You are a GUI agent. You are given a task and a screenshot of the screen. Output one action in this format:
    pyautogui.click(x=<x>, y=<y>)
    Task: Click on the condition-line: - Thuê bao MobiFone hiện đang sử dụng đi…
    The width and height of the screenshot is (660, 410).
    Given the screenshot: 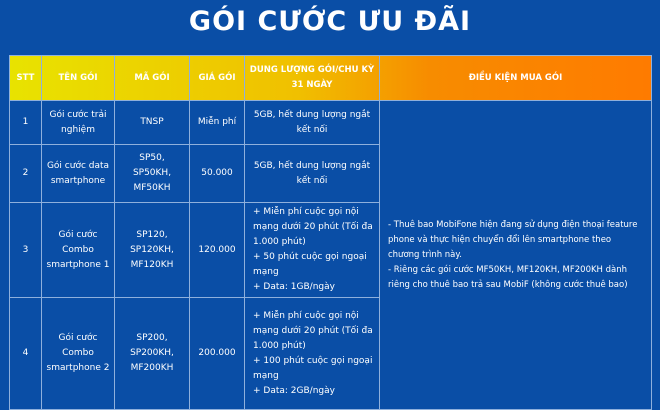 What is the action you would take?
    pyautogui.click(x=513, y=239)
    